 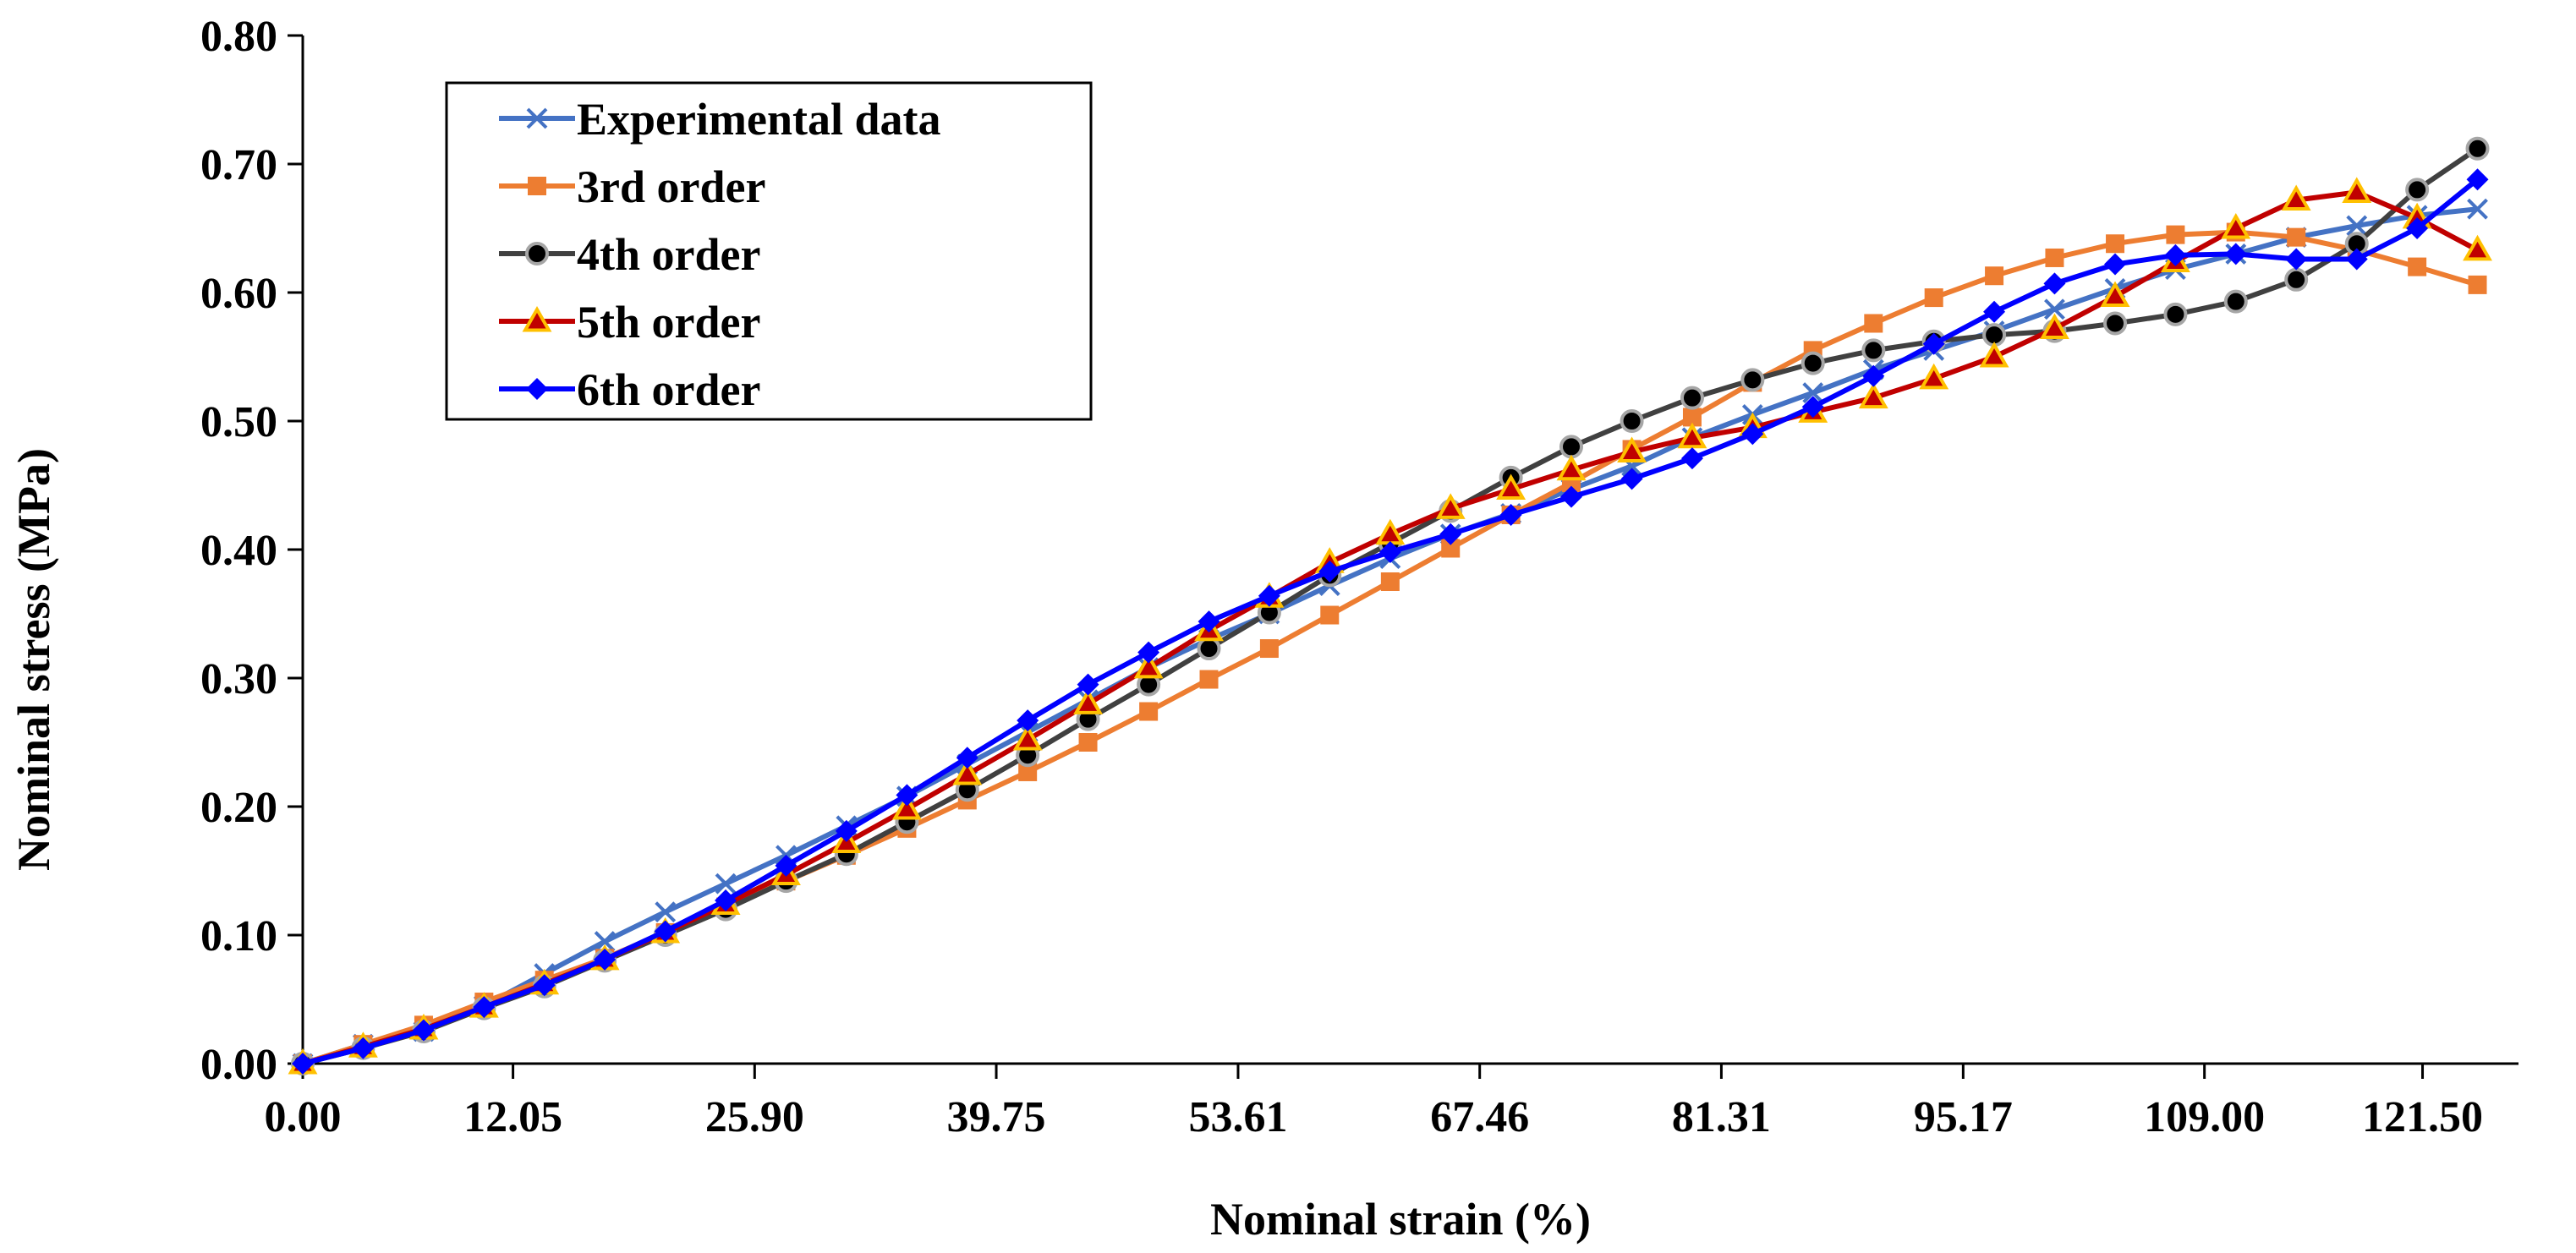 What do you see at coordinates (238, 294) in the screenshot?
I see `y-tick-label: 0.60` at bounding box center [238, 294].